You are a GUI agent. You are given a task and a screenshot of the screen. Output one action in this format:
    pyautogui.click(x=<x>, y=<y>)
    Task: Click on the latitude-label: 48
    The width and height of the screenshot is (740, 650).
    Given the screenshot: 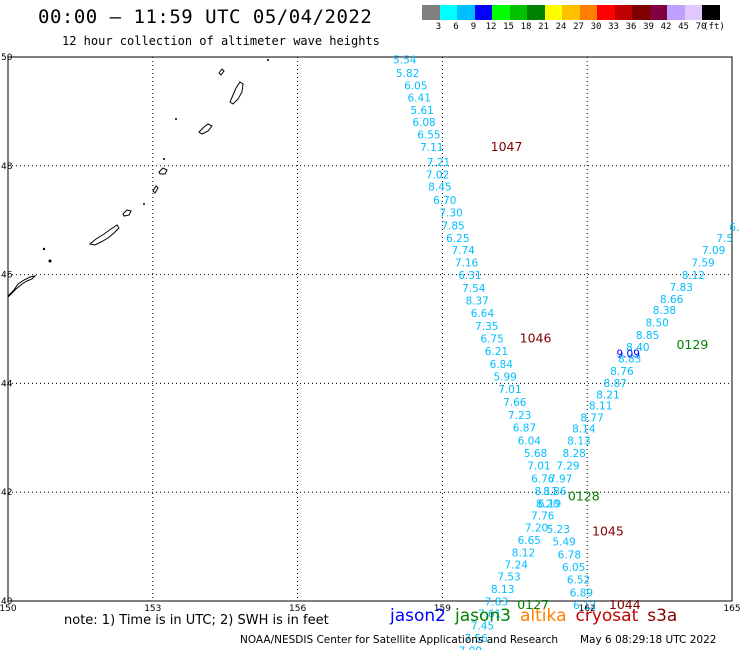 What is the action you would take?
    pyautogui.click(x=7, y=167)
    